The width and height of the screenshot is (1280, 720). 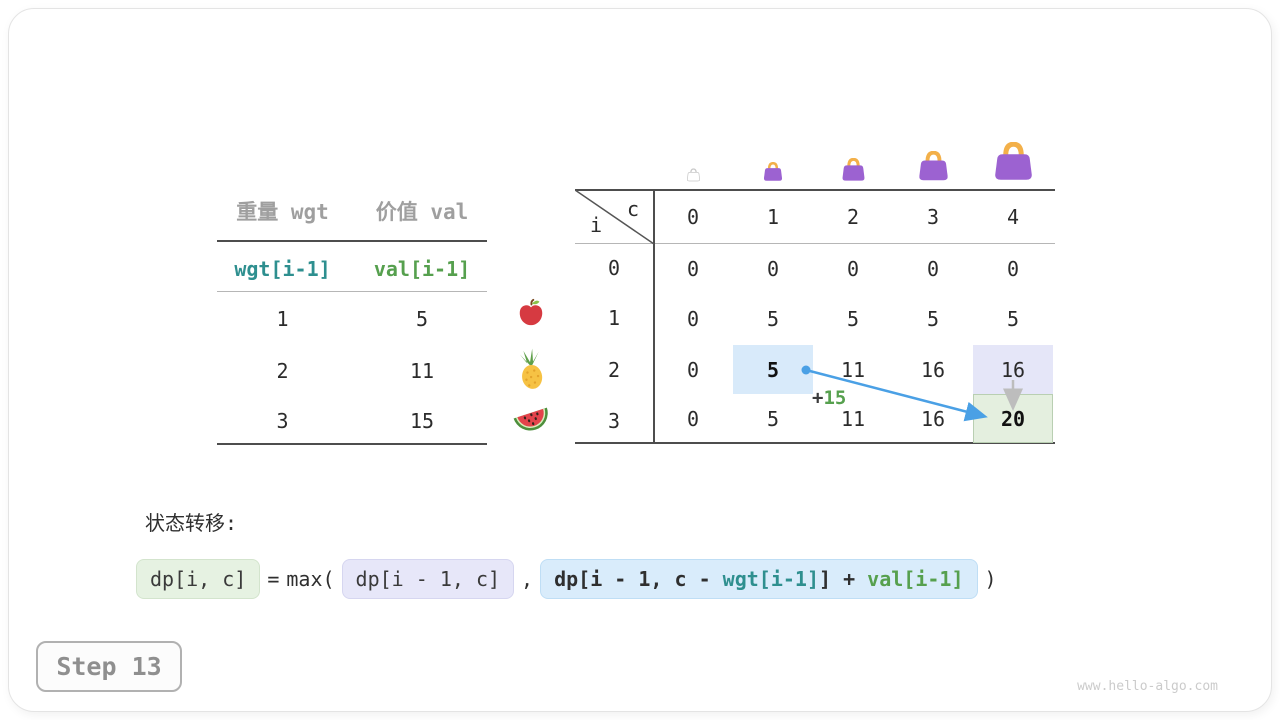 What do you see at coordinates (428, 579) in the screenshot?
I see `formula-arg1: dp[i - 1, c]` at bounding box center [428, 579].